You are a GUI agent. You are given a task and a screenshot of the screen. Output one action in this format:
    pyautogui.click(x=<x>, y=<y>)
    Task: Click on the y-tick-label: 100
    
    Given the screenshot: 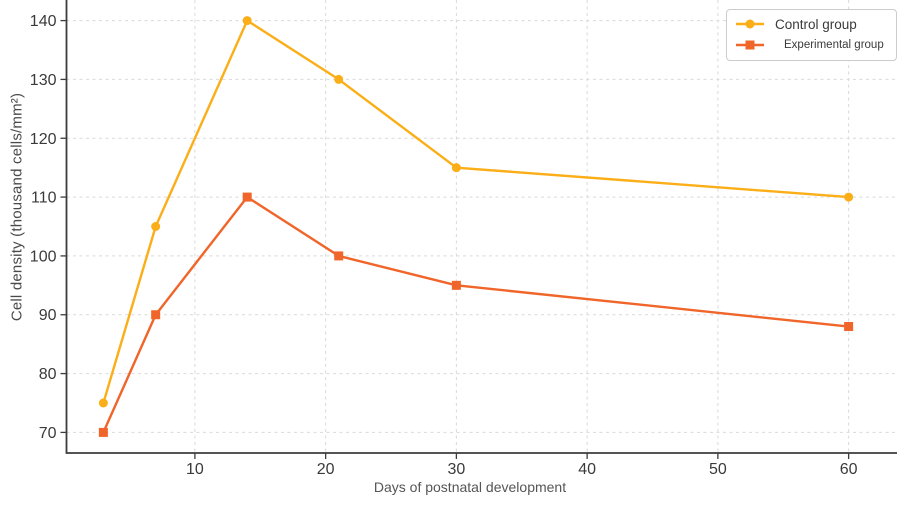 What is the action you would take?
    pyautogui.click(x=43, y=256)
    